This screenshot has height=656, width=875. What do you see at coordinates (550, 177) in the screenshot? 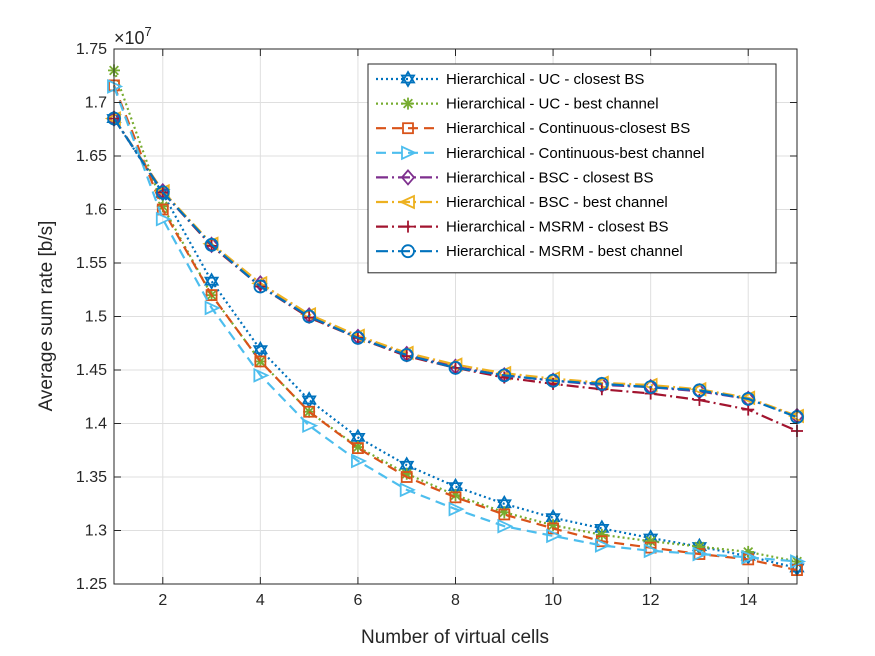
I see `legend-label: Hierarchical - BSC - closest BS` at bounding box center [550, 177].